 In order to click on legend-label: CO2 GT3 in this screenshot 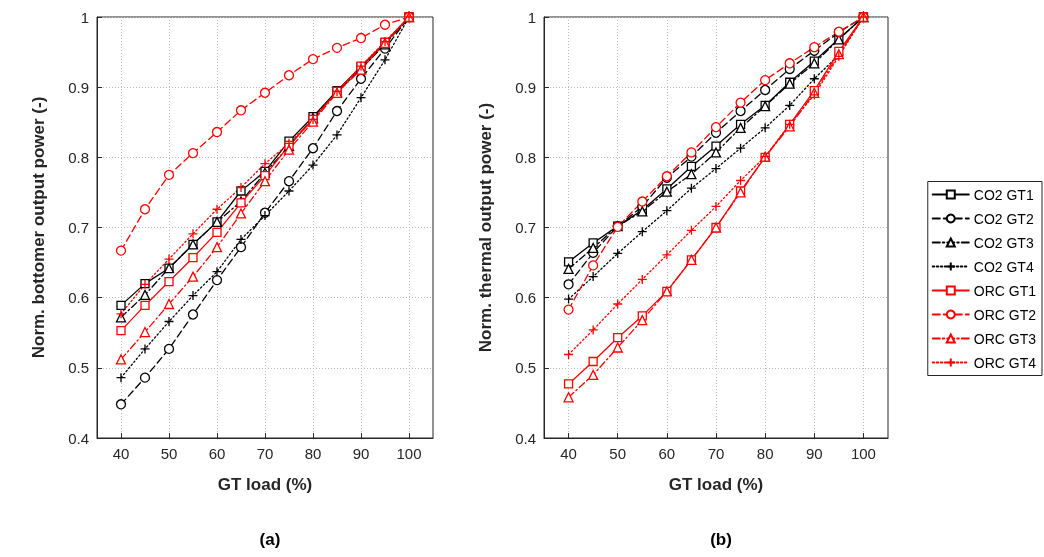, I will do `click(1003, 242)`.